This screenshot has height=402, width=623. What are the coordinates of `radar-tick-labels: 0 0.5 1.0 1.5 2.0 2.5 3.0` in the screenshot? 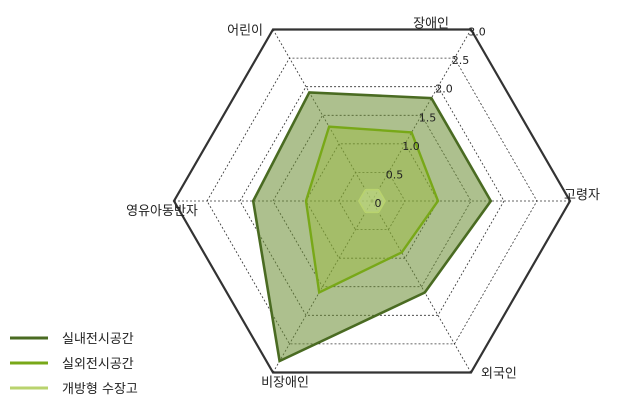 It's located at (430, 118).